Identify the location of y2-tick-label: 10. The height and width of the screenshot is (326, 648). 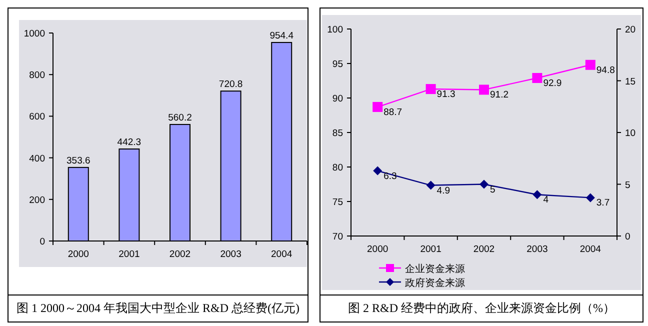
(630, 133).